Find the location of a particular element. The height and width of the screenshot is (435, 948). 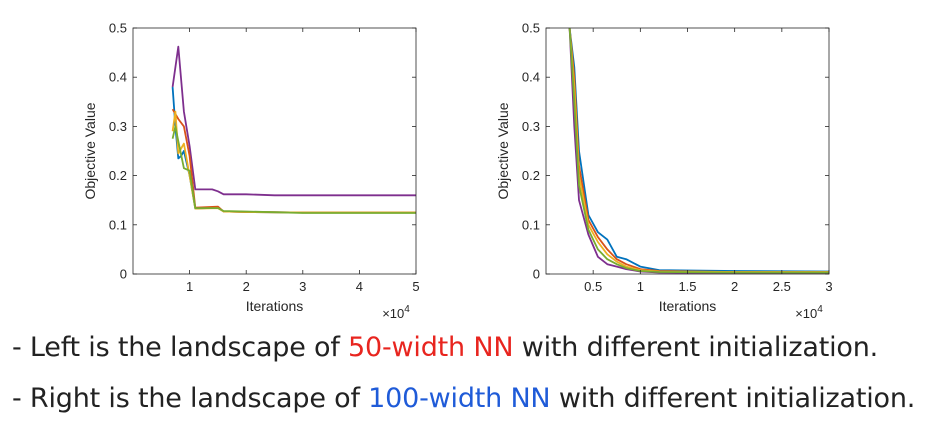

caption-left-highlight: 50-width NN is located at coordinates (431, 347).